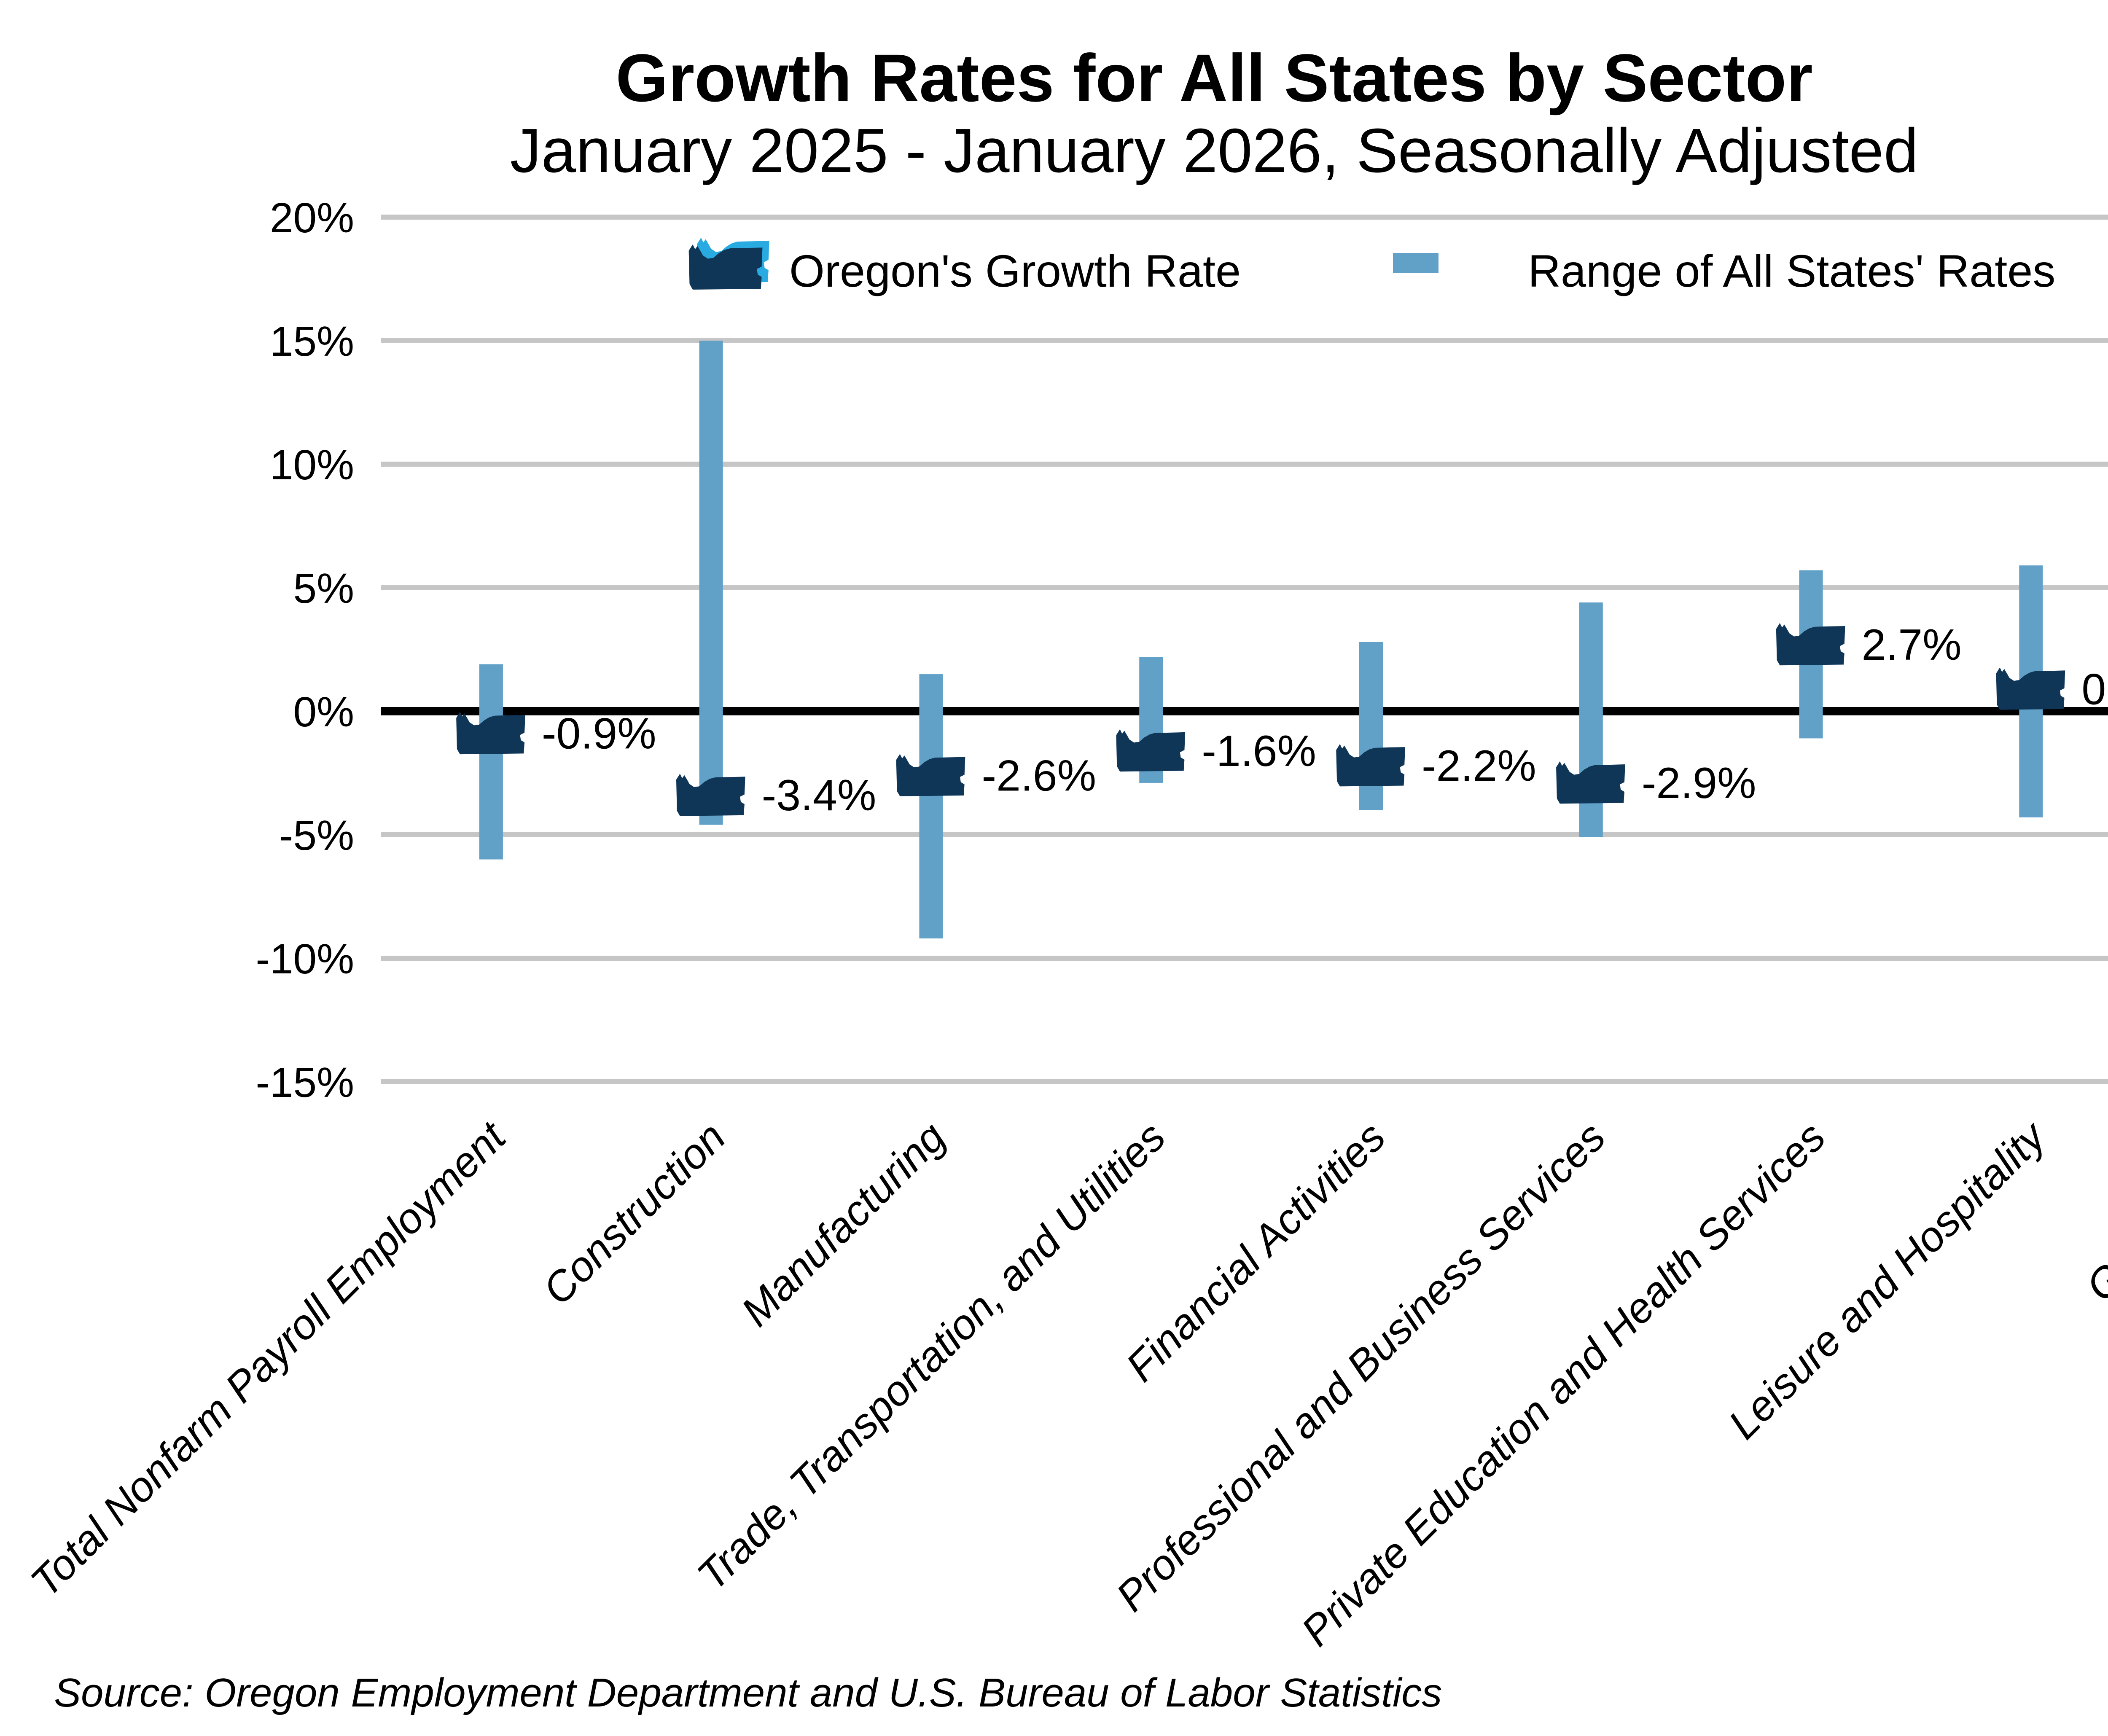 The height and width of the screenshot is (1736, 2108). I want to click on value-label: -2.6%, so click(1038, 775).